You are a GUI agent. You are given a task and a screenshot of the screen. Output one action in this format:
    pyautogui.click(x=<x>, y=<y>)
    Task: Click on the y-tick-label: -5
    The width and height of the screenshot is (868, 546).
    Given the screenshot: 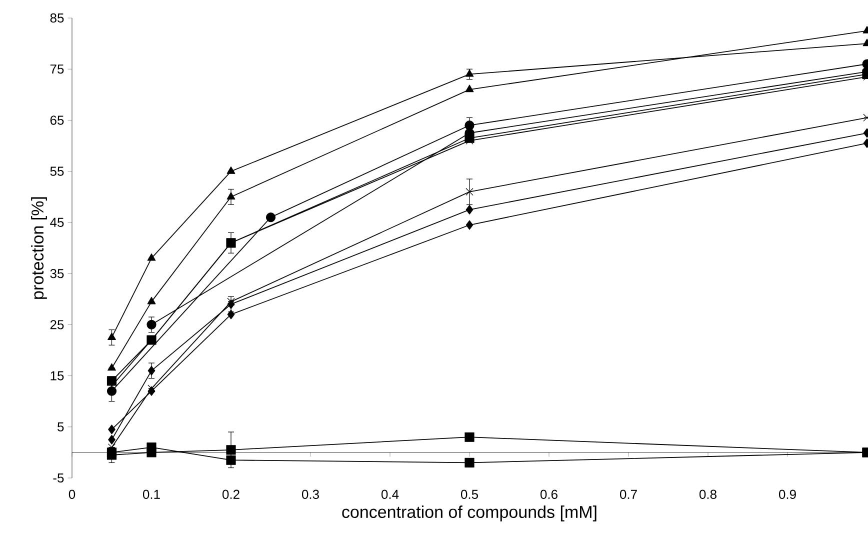 What is the action you would take?
    pyautogui.click(x=58, y=478)
    